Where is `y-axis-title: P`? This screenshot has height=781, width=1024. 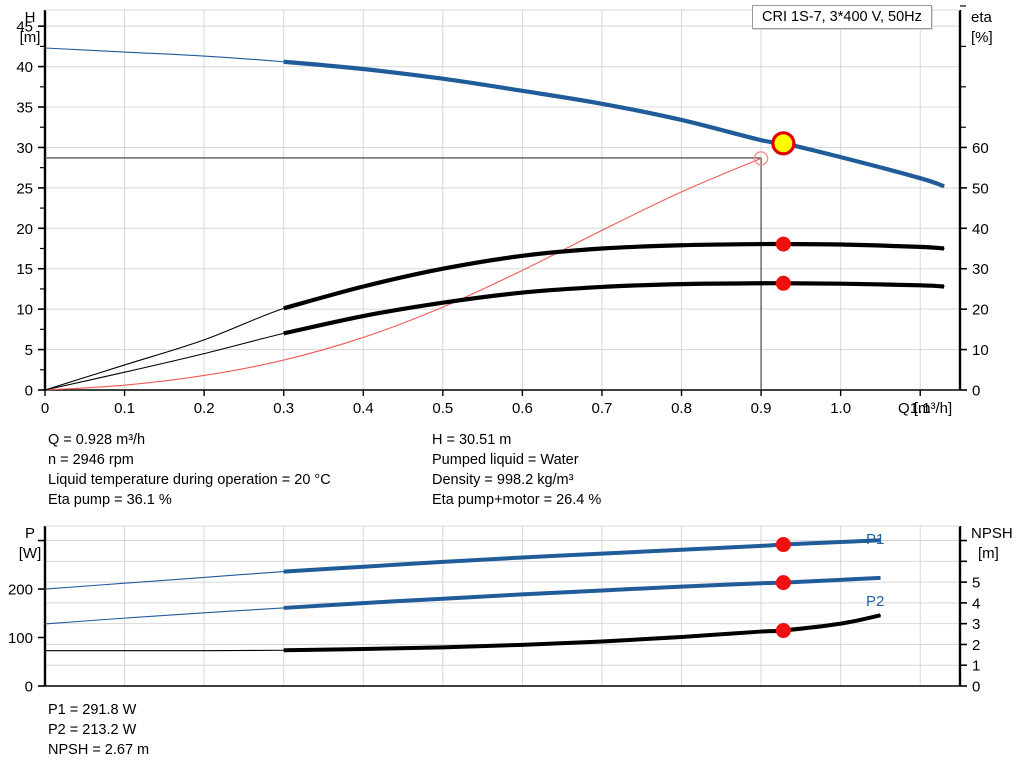
y-axis-title: P is located at coordinates (30, 533).